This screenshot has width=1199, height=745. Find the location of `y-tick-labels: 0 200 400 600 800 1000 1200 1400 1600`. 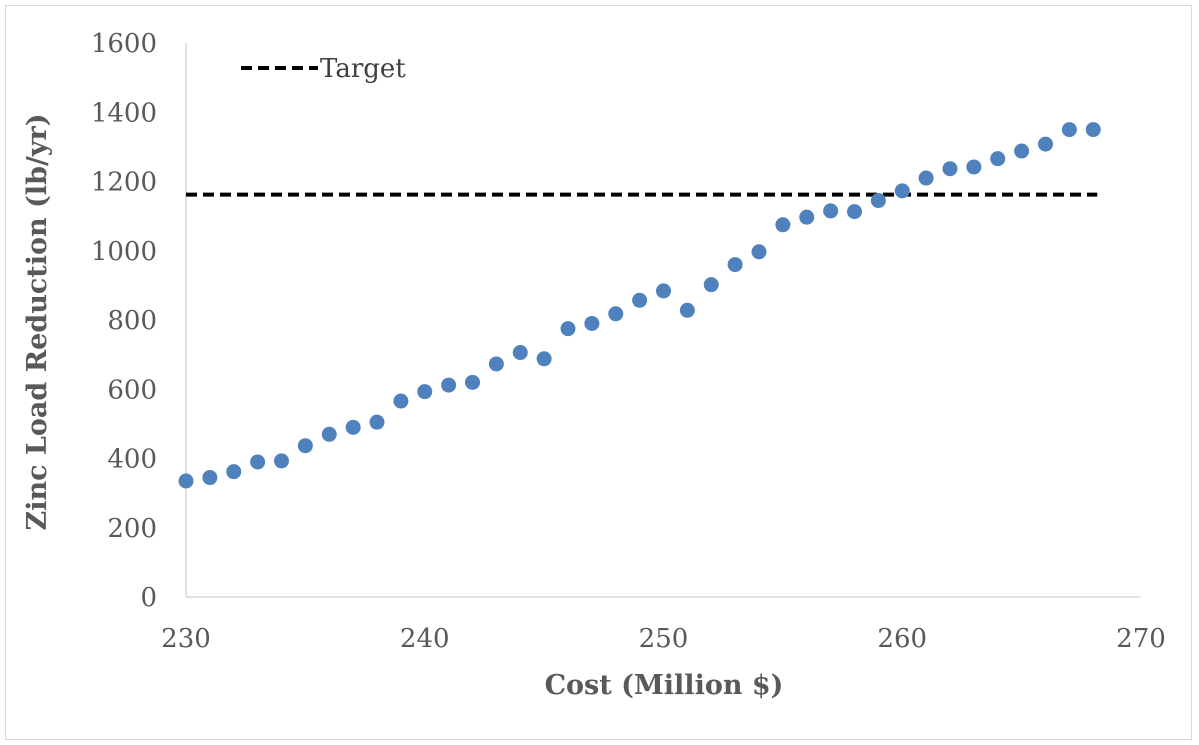

y-tick-labels: 0 200 400 600 800 1000 1200 1400 1600 is located at coordinates (124, 321).